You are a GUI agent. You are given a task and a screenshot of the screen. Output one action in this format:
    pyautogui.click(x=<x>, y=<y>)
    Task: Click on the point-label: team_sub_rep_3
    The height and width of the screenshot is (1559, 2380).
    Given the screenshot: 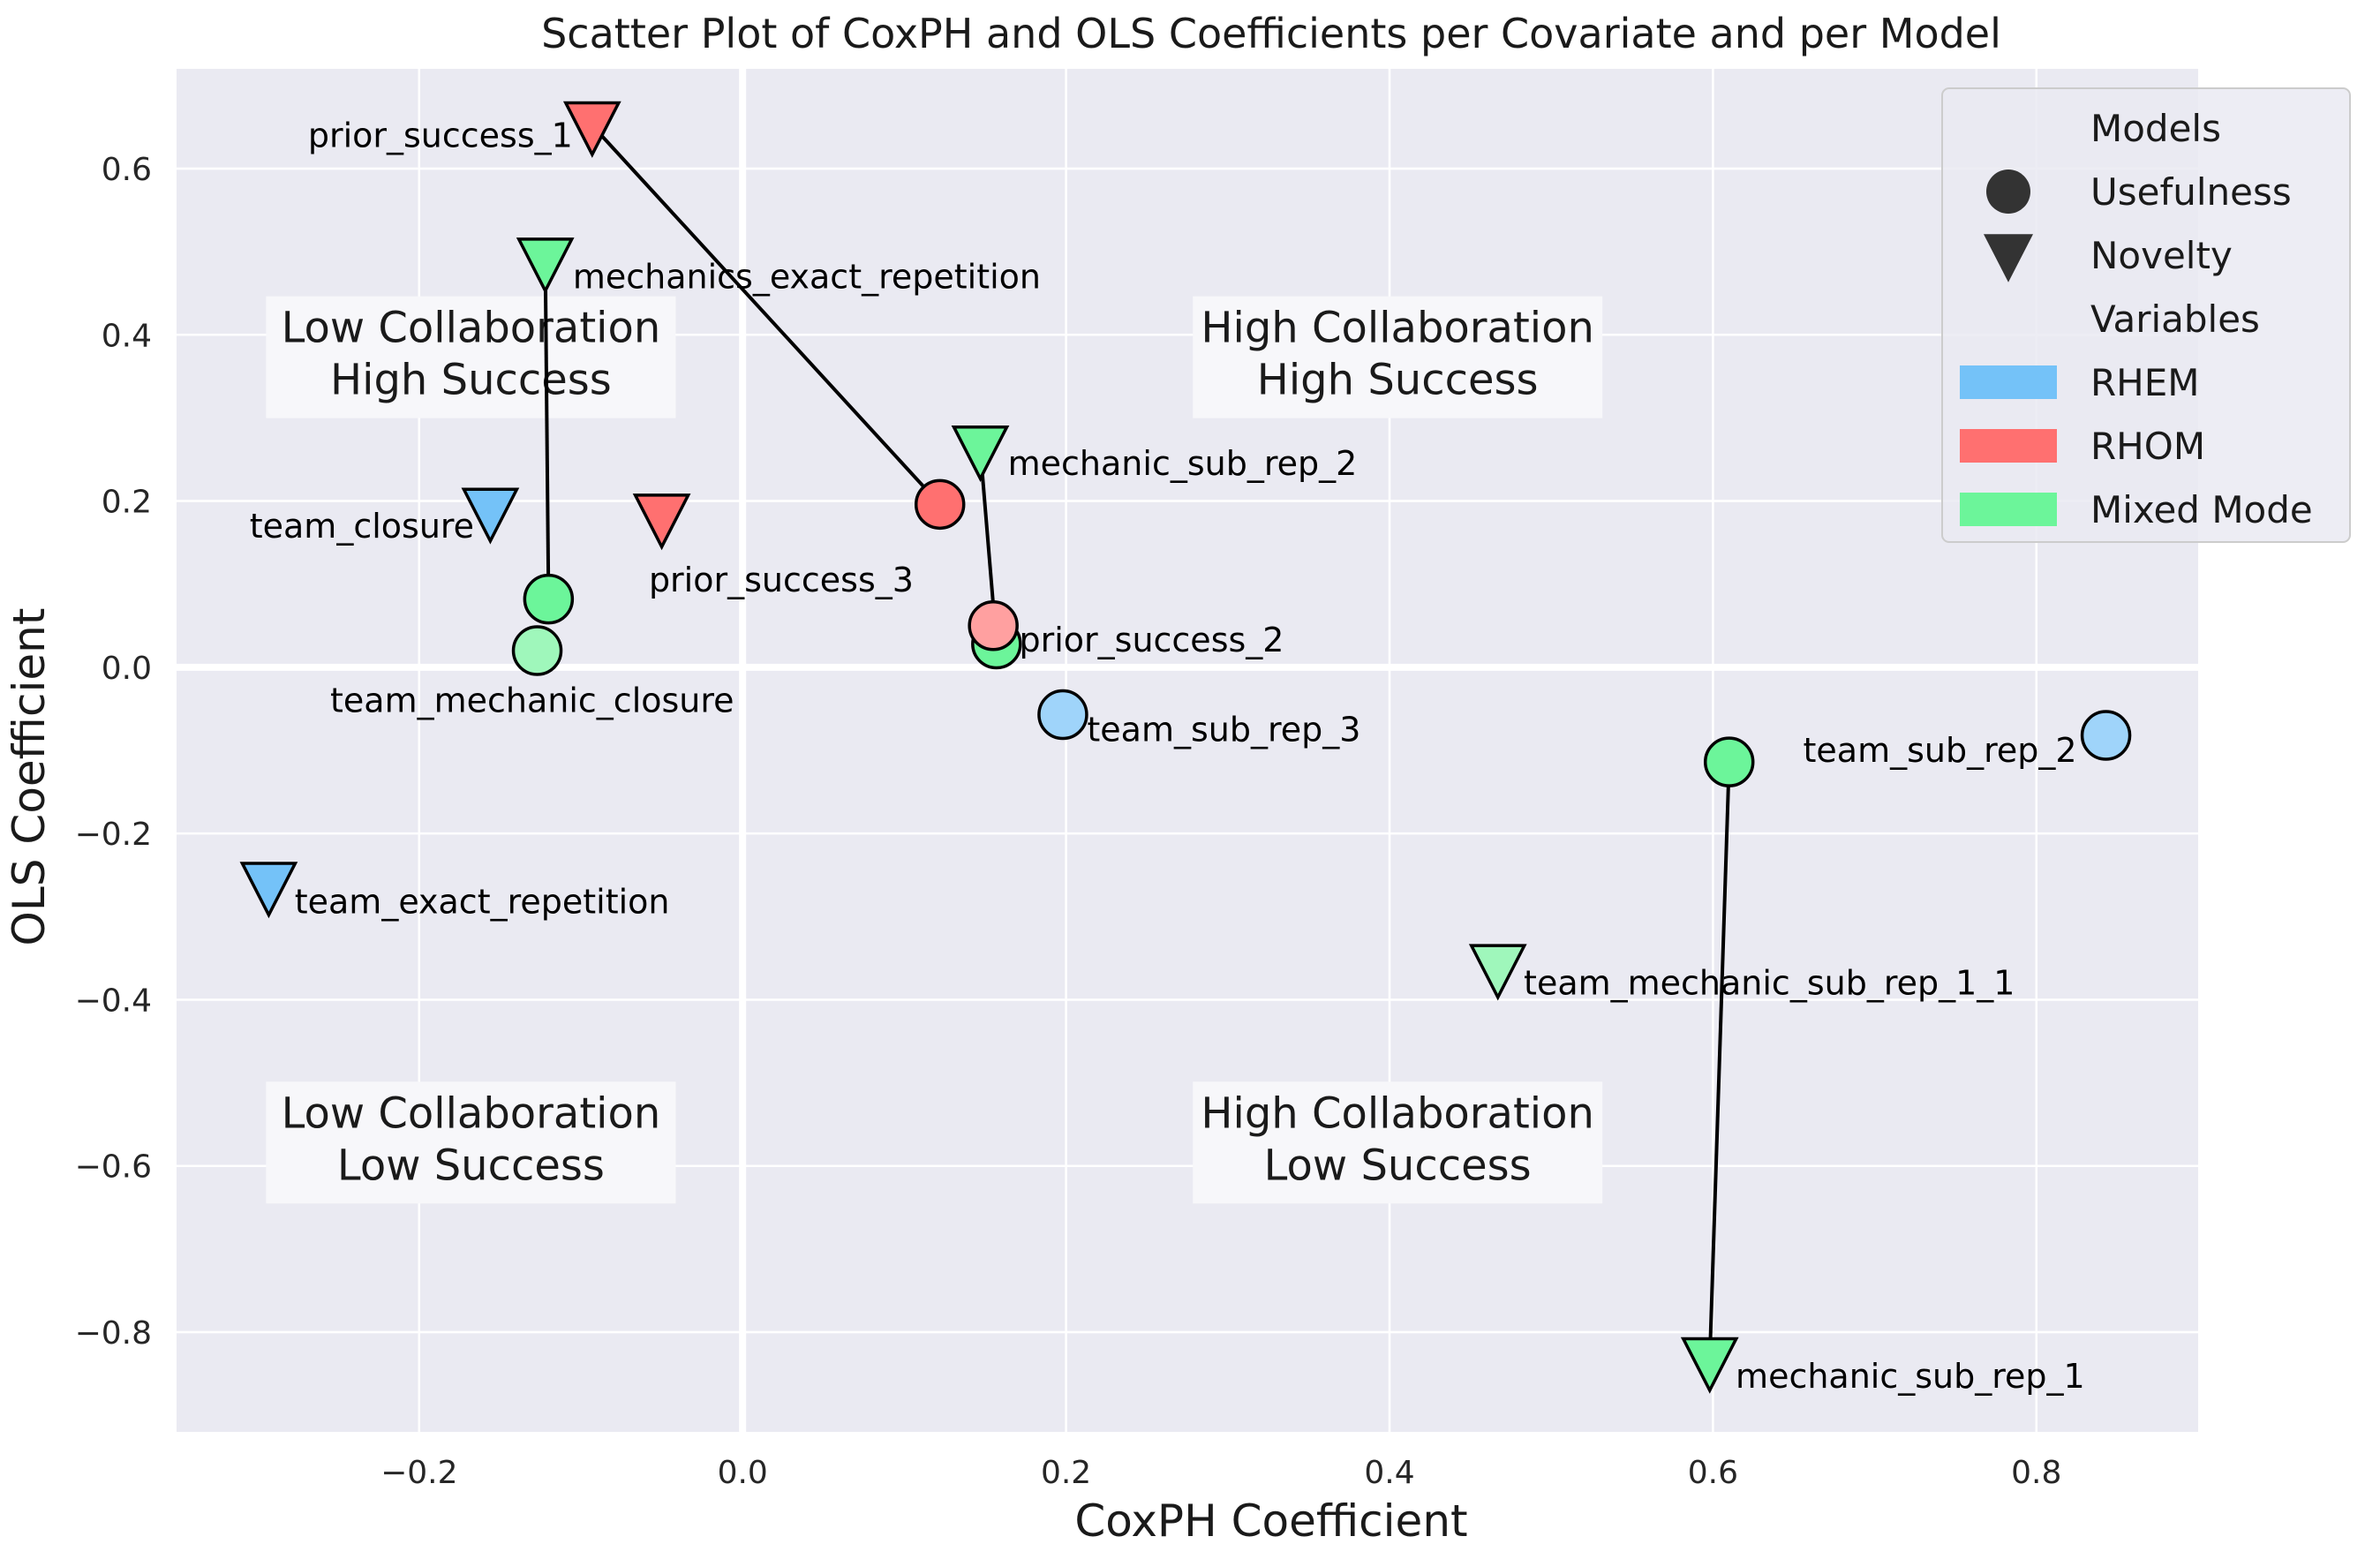 What is the action you would take?
    pyautogui.click(x=1223, y=729)
    